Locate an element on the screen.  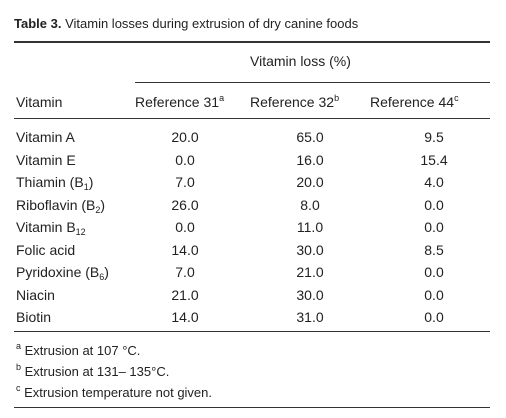
footnote: c Extrusion temperature not given. is located at coordinates (114, 392).